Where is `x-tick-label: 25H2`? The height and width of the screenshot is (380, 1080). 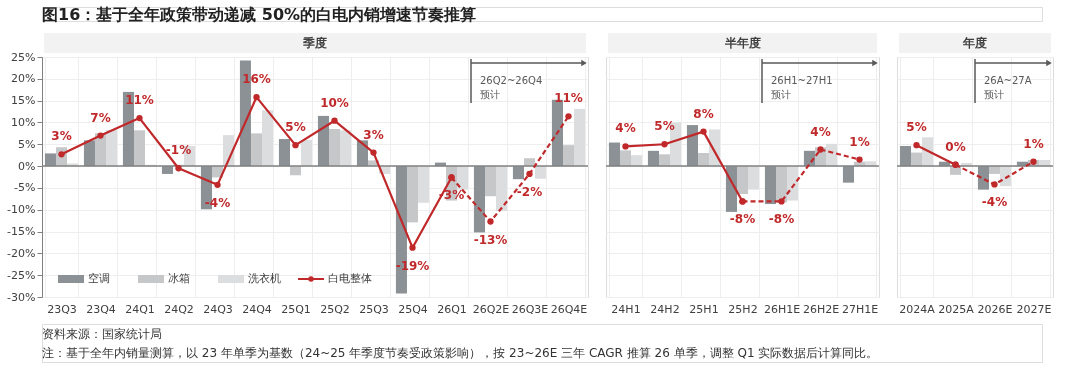
x-tick-label: 25H2 is located at coordinates (743, 309).